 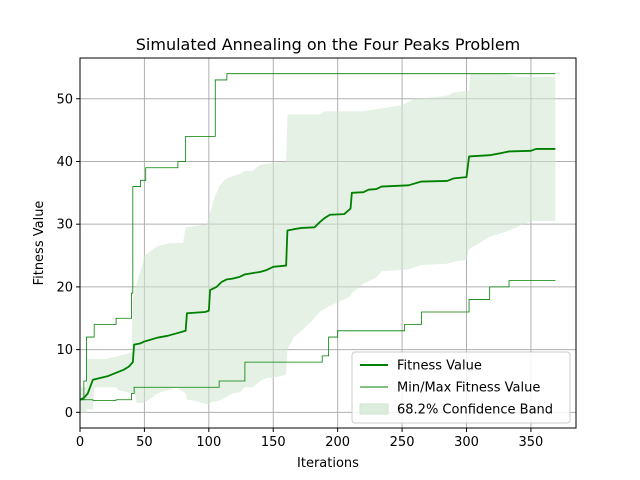 I want to click on x-tick-label: 300, so click(x=466, y=442).